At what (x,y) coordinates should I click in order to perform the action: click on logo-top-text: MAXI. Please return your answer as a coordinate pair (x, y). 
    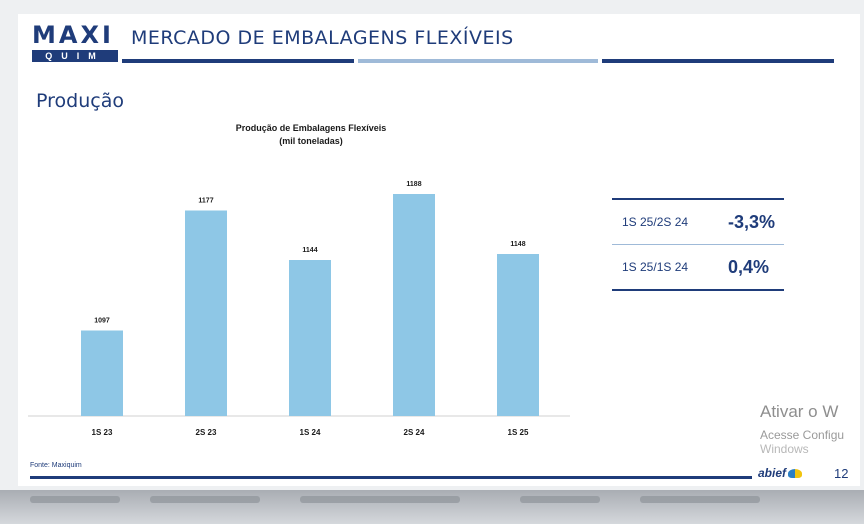
    Looking at the image, I should click on (73, 35).